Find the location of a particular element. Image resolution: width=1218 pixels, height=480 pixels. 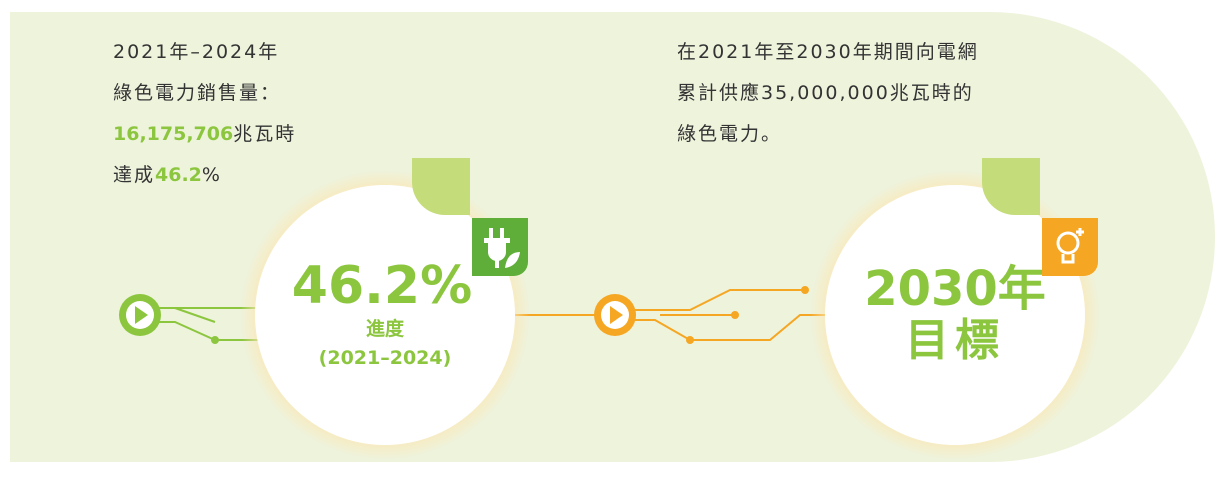

note-line: 16,175,706兆瓦時 is located at coordinates (204, 134).